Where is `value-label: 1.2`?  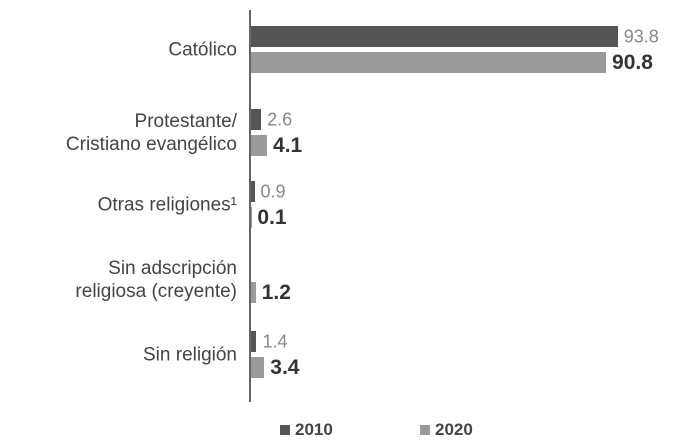
value-label: 1.2 is located at coordinates (276, 292).